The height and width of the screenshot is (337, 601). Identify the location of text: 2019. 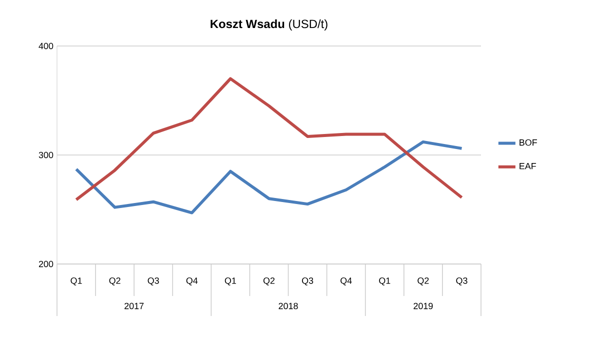
(423, 306).